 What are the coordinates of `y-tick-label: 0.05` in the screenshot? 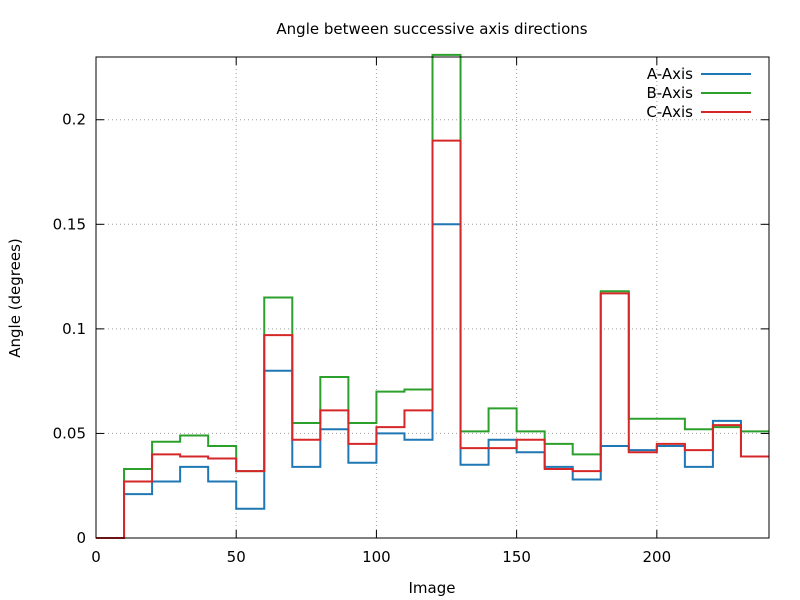 It's located at (69, 433).